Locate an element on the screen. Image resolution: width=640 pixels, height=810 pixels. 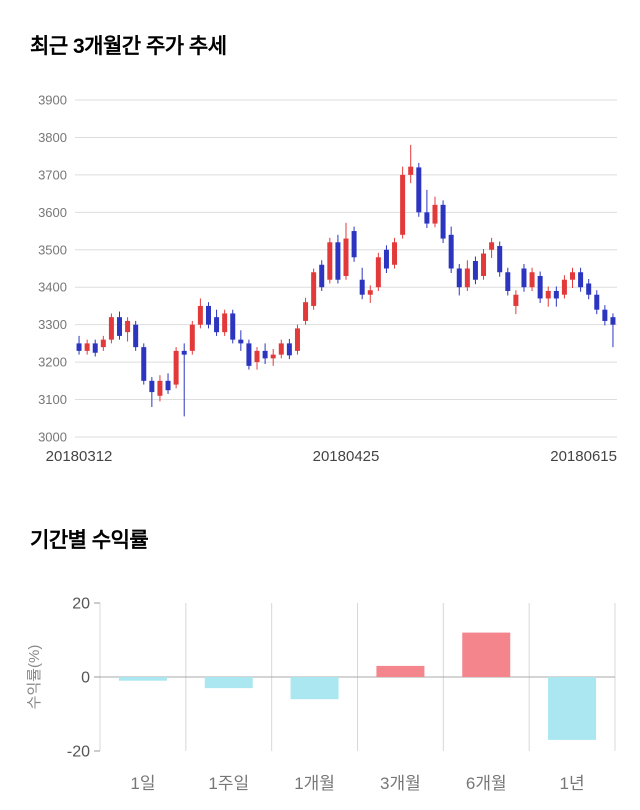
y-tick-label: 3300 is located at coordinates (52, 324).